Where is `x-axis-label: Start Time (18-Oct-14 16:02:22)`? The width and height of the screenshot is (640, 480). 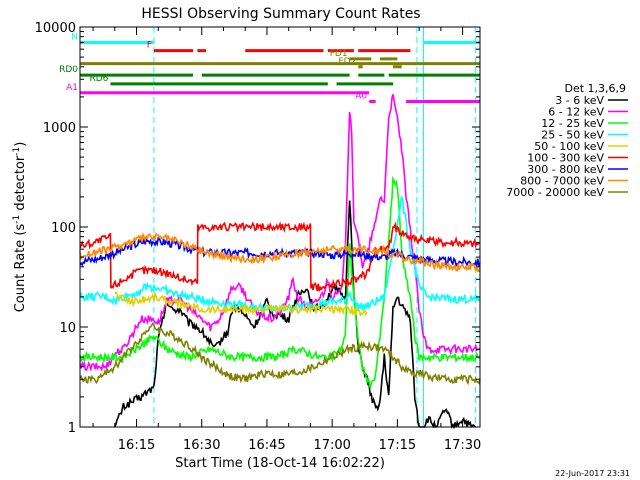
x-axis-label: Start Time (18-Oct-14 16:02:22) is located at coordinates (280, 463).